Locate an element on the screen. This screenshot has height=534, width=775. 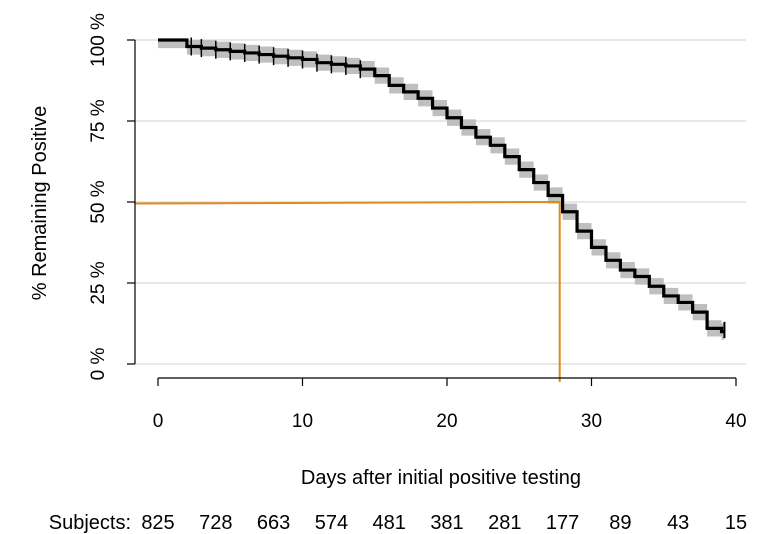
risk-count: 15 is located at coordinates (736, 523).